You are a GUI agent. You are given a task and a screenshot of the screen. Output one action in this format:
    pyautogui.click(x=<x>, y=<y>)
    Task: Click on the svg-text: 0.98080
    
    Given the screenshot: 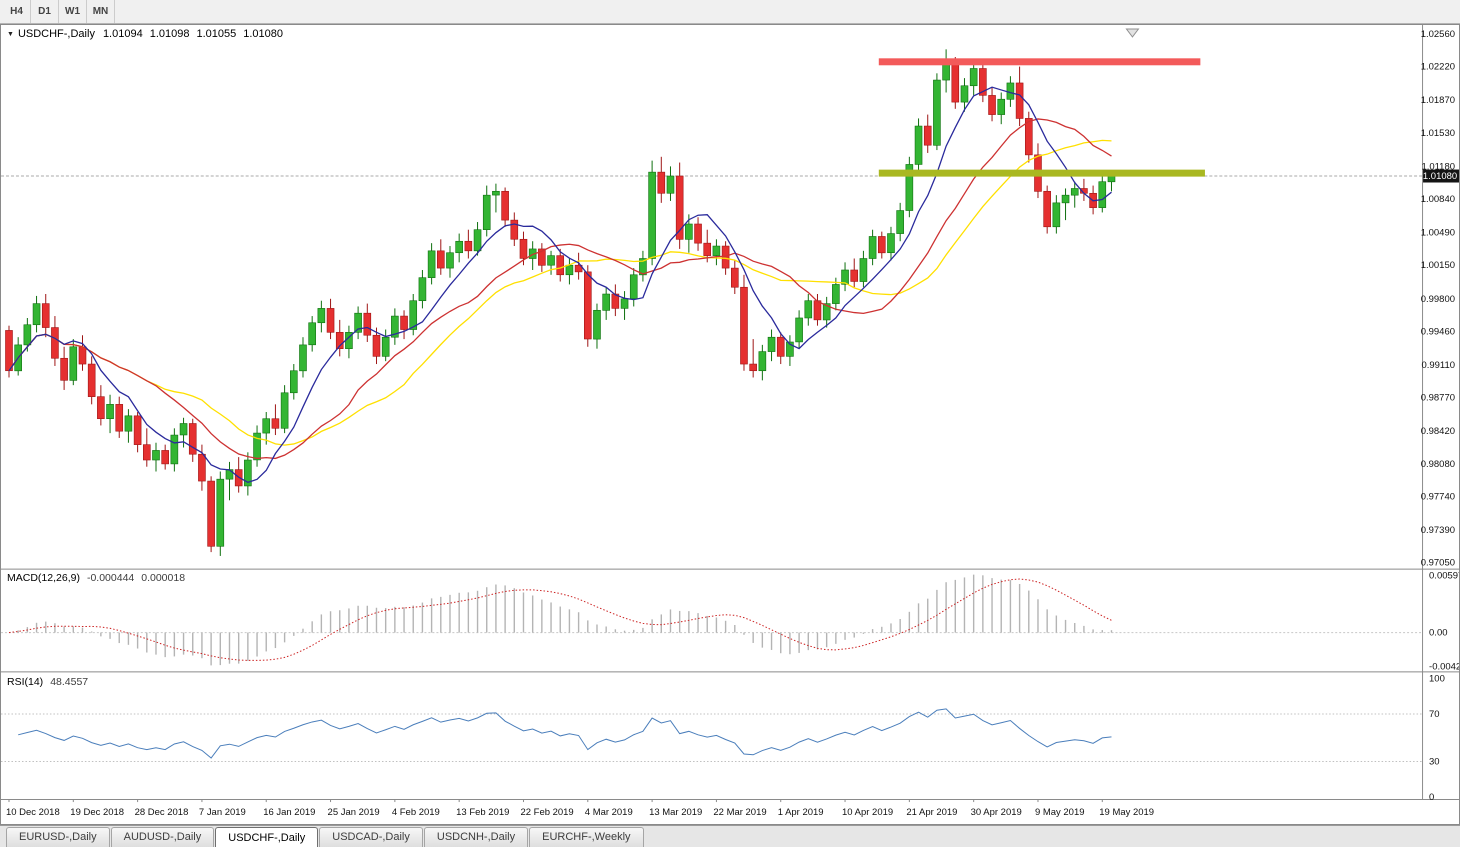 What is the action you would take?
    pyautogui.click(x=1438, y=464)
    